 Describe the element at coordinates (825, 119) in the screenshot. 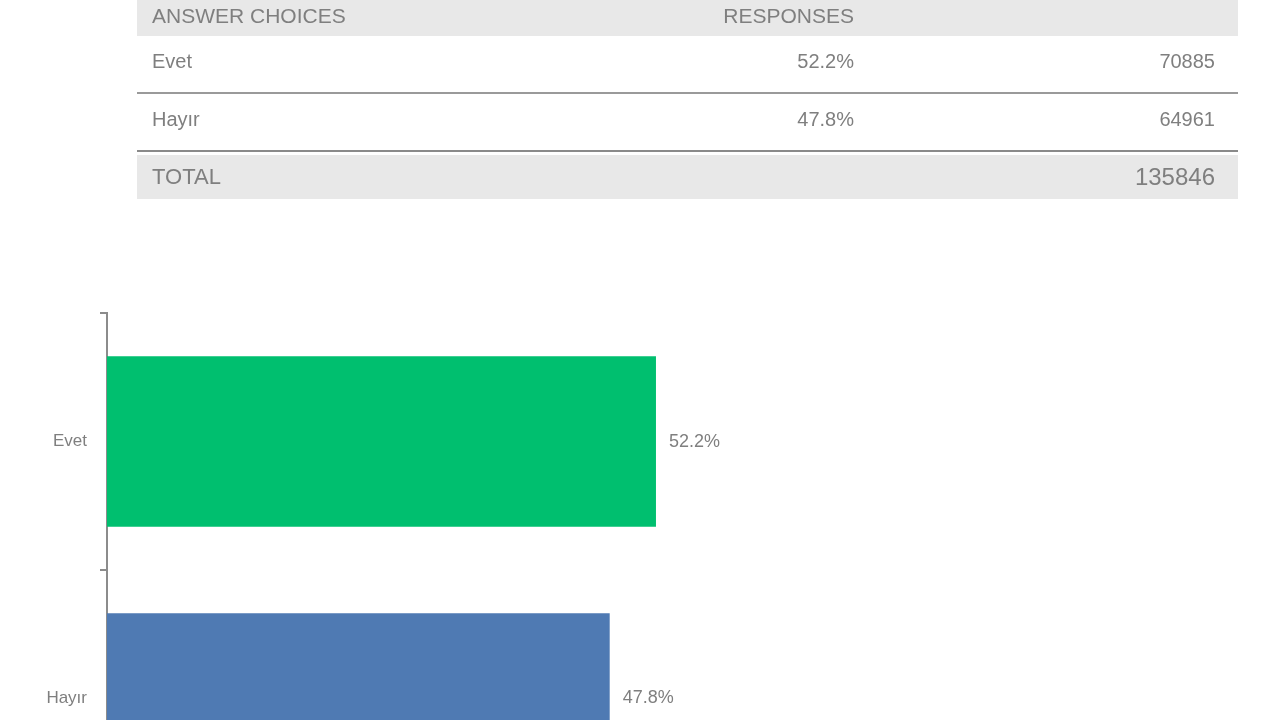

I see `text: 47.8%` at that location.